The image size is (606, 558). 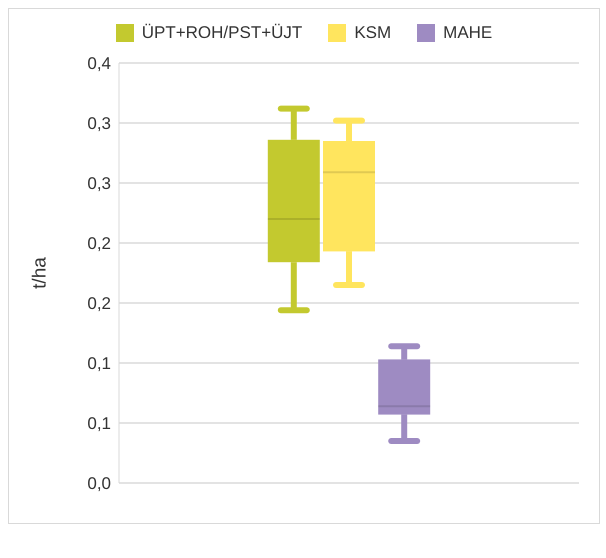 What do you see at coordinates (373, 33) in the screenshot?
I see `legend-label: KSM` at bounding box center [373, 33].